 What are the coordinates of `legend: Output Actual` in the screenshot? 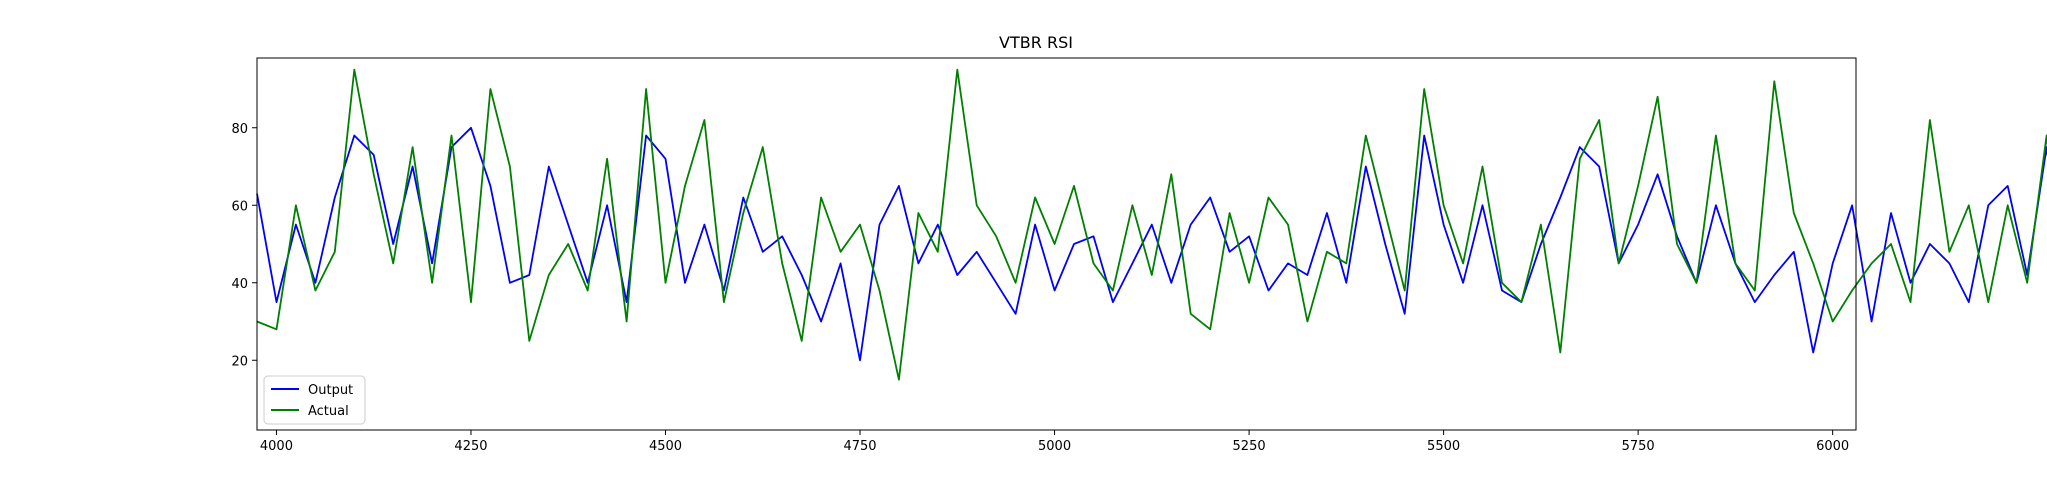 It's located at (314, 400).